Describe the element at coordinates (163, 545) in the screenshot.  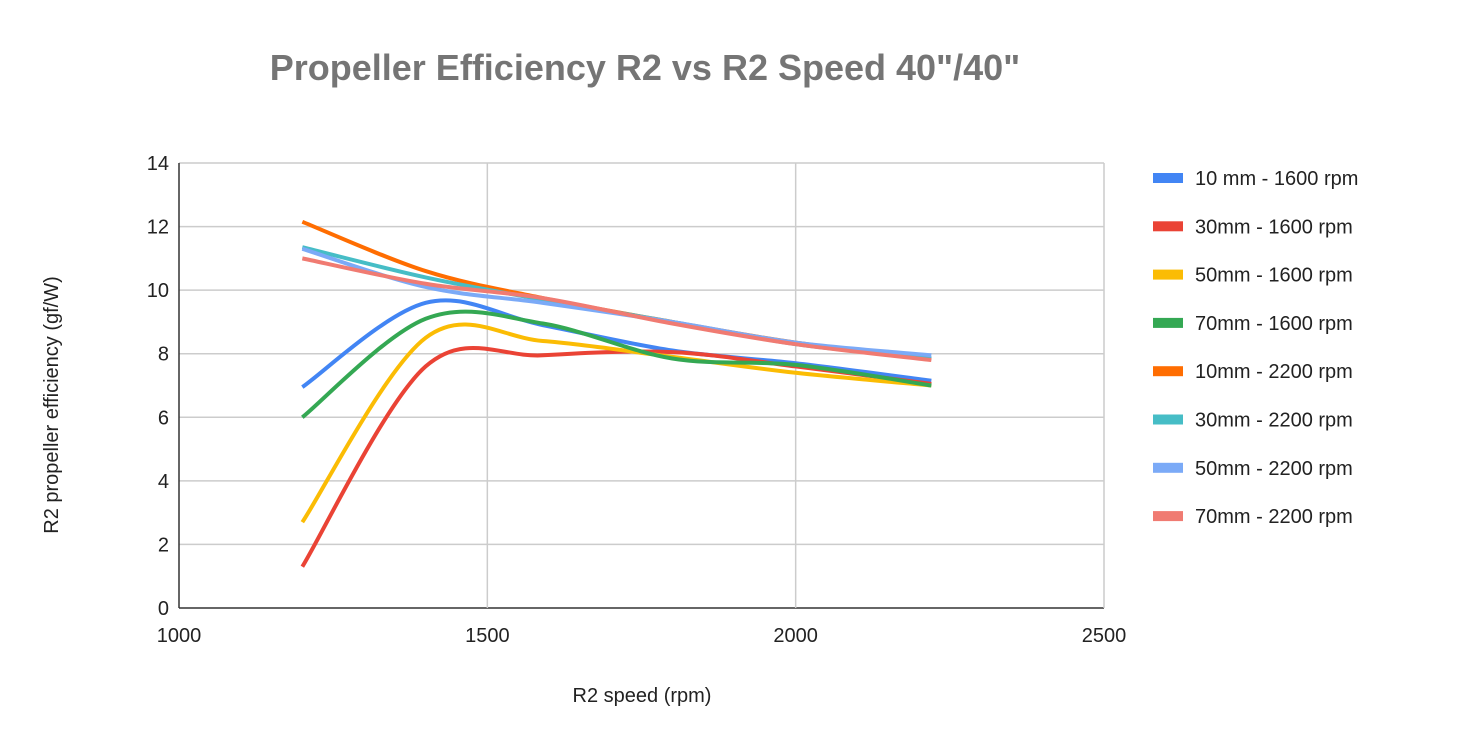
I see `y-tick-label: 2` at that location.